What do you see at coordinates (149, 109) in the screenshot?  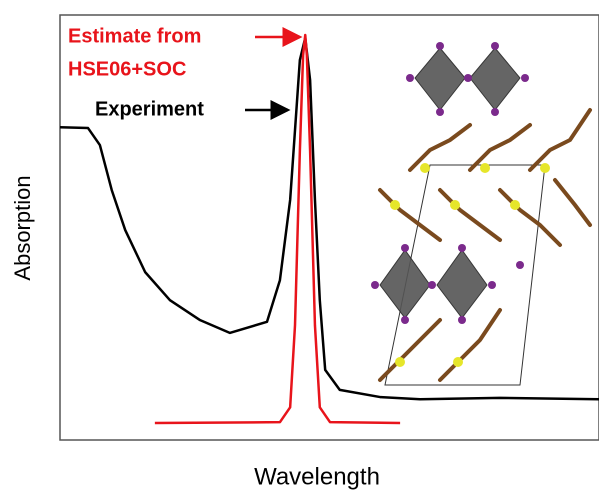 I see `annotation: Experiment` at bounding box center [149, 109].